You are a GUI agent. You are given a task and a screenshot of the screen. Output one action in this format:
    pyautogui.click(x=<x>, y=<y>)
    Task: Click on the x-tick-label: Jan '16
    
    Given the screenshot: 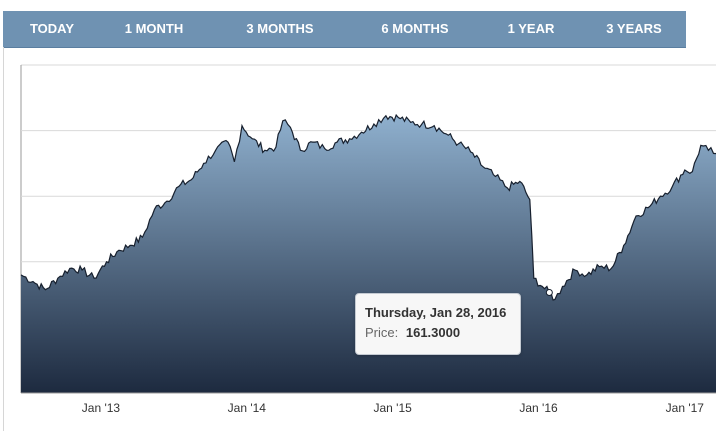 What is the action you would take?
    pyautogui.click(x=538, y=408)
    